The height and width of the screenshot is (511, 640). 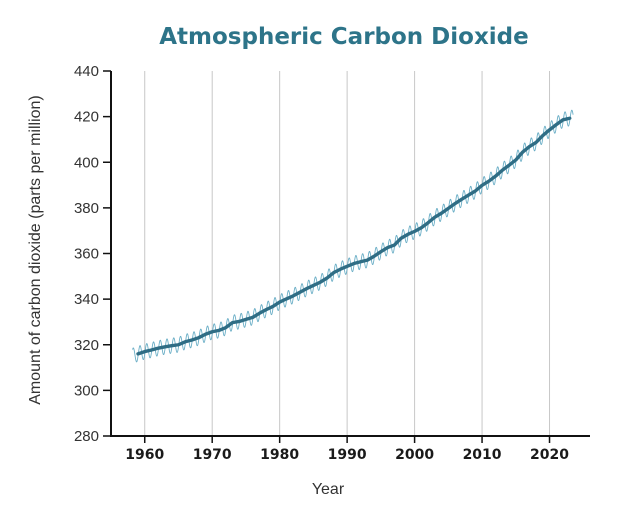 What do you see at coordinates (86, 71) in the screenshot?
I see `y-tick-label-440: 440` at bounding box center [86, 71].